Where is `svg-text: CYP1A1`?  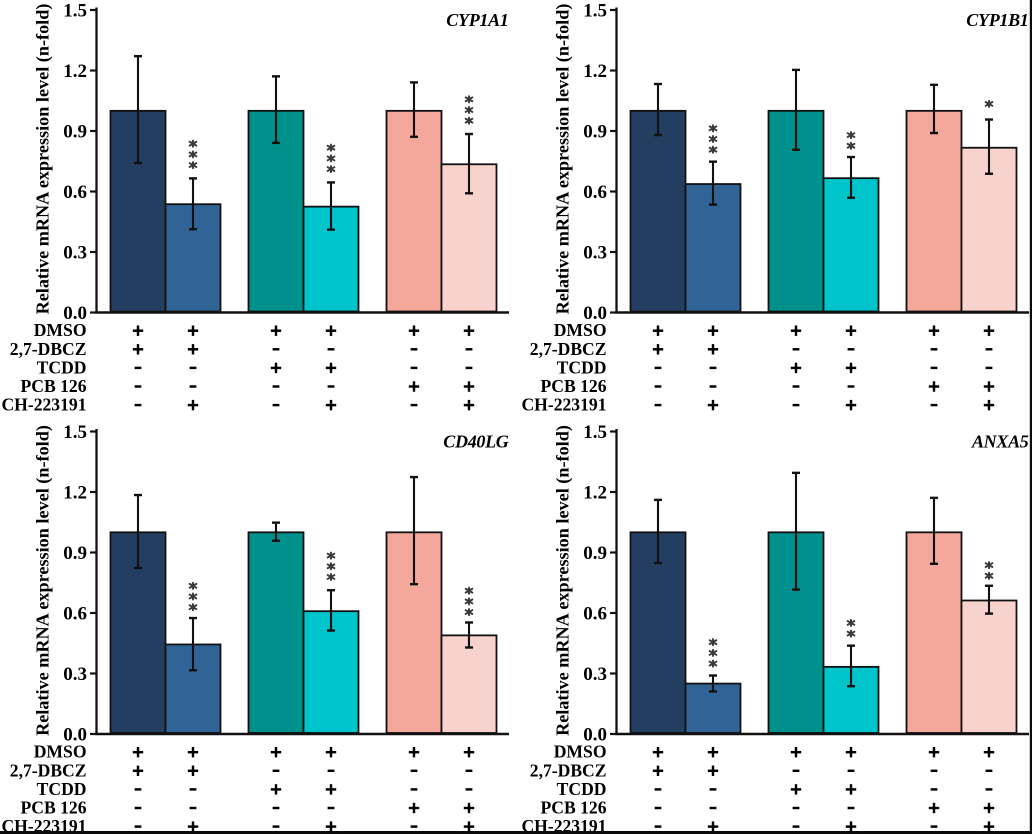
svg-text: CYP1A1 is located at coordinates (477, 20).